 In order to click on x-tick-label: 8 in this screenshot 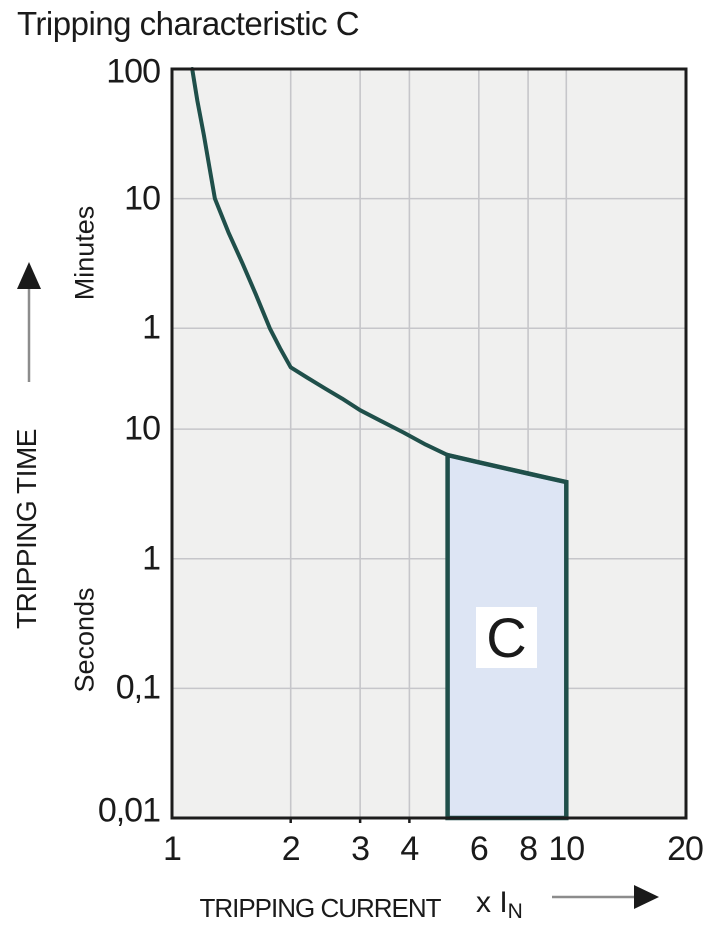, I will do `click(528, 849)`.